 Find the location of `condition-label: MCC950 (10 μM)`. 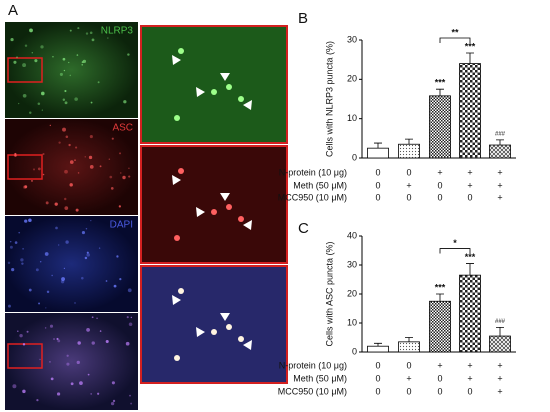

condition-label: MCC950 (10 μM) is located at coordinates (312, 391).